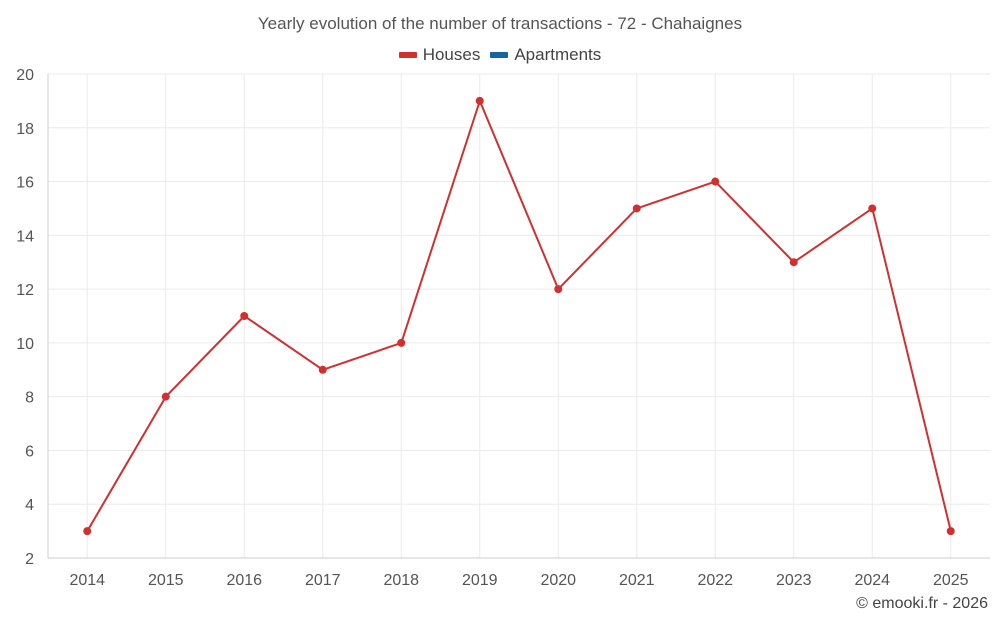 Image resolution: width=1000 pixels, height=625 pixels. Describe the element at coordinates (407, 55) in the screenshot. I see `legend-swatch-houses` at that location.